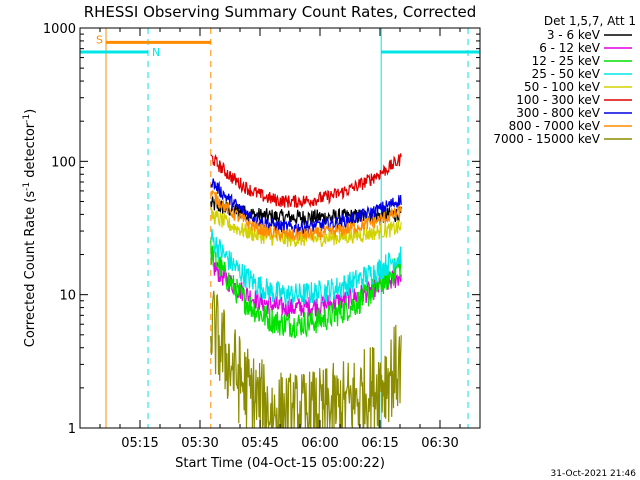 The image size is (640, 480). I want to click on saa-label: S, so click(99, 39).